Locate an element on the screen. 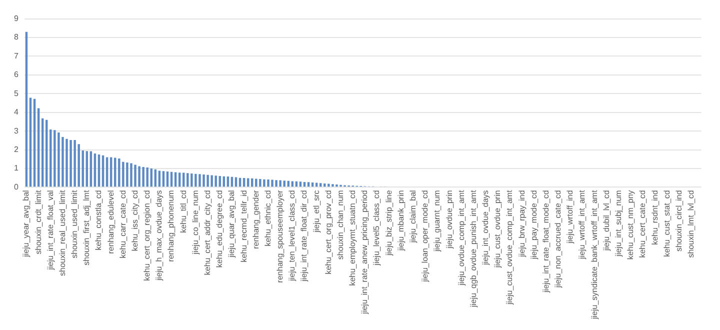 This screenshot has width=720, height=330. x-tick-label: kehu_employmt_stuatn_cd is located at coordinates (353, 238).